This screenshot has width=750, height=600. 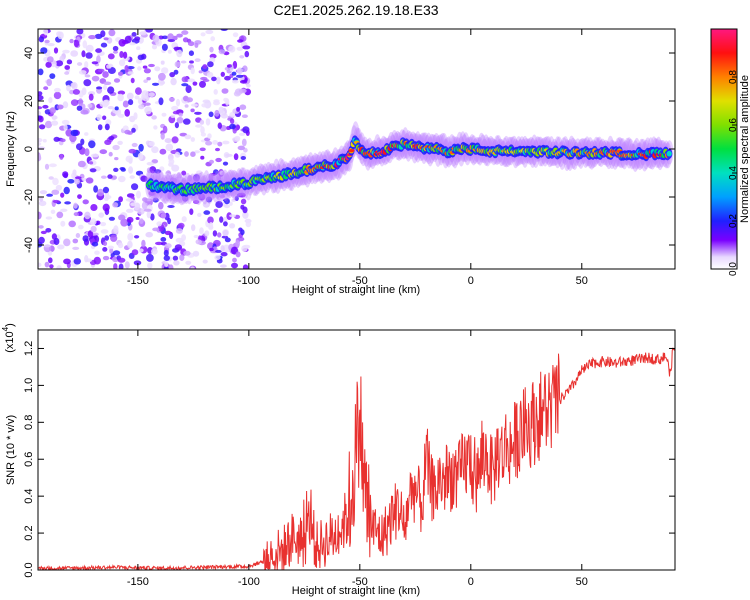 What do you see at coordinates (11, 149) in the screenshot?
I see `heatmap-y-axis-label: Frequency (Hz)` at bounding box center [11, 149].